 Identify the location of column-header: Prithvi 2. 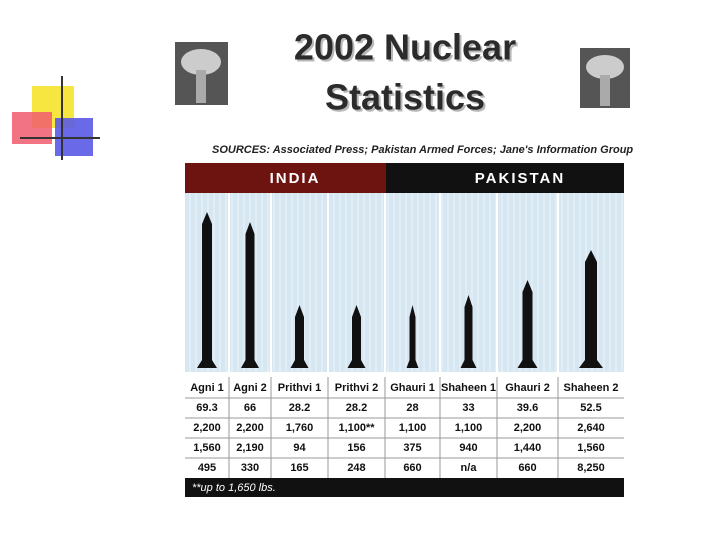
(356, 388).